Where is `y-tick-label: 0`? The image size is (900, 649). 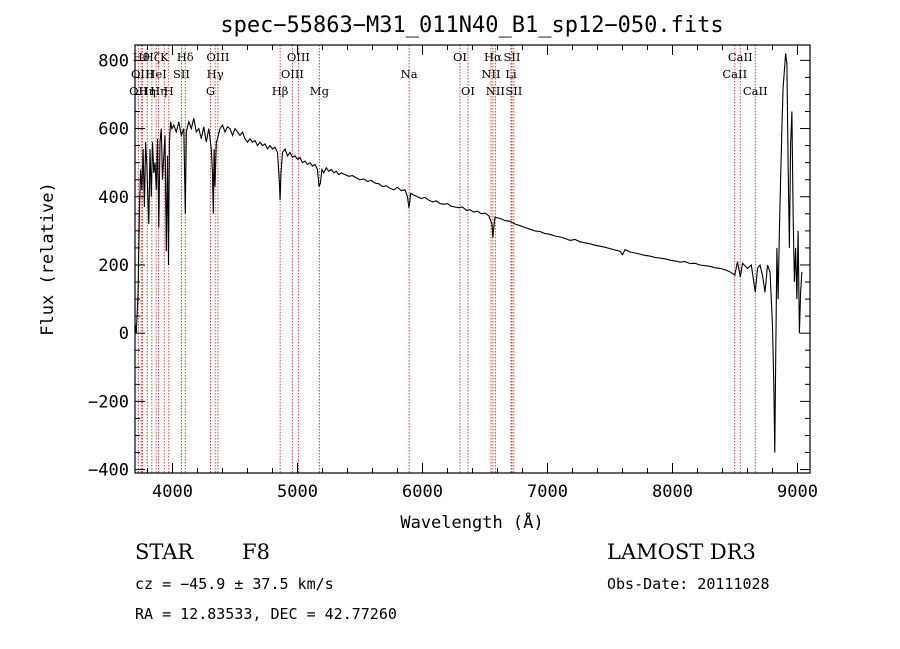
y-tick-label: 0 is located at coordinates (124, 334).